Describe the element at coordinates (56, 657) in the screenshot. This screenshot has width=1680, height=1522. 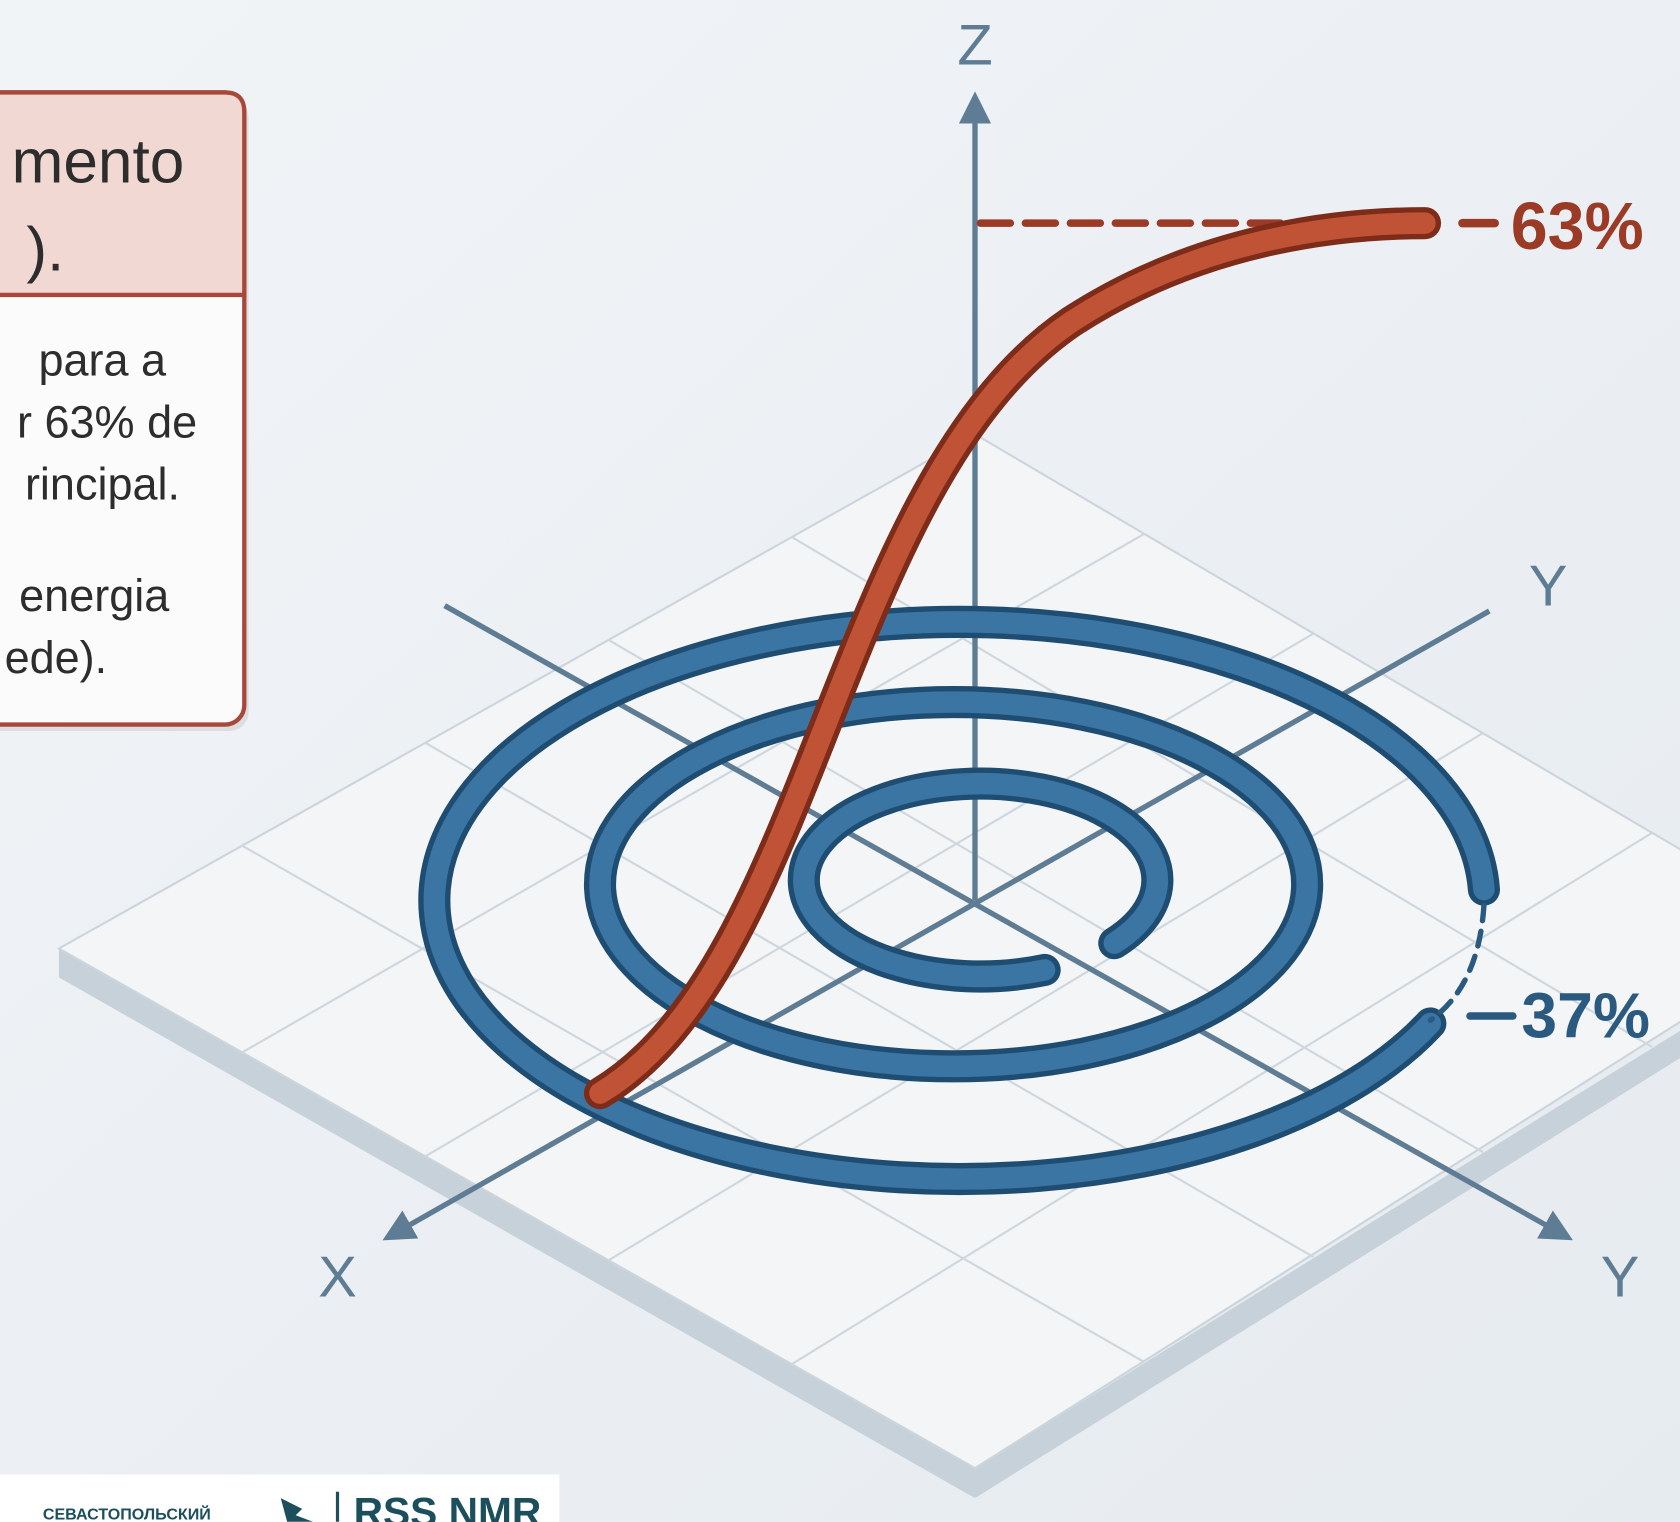
I see `callout-text: ede).` at that location.